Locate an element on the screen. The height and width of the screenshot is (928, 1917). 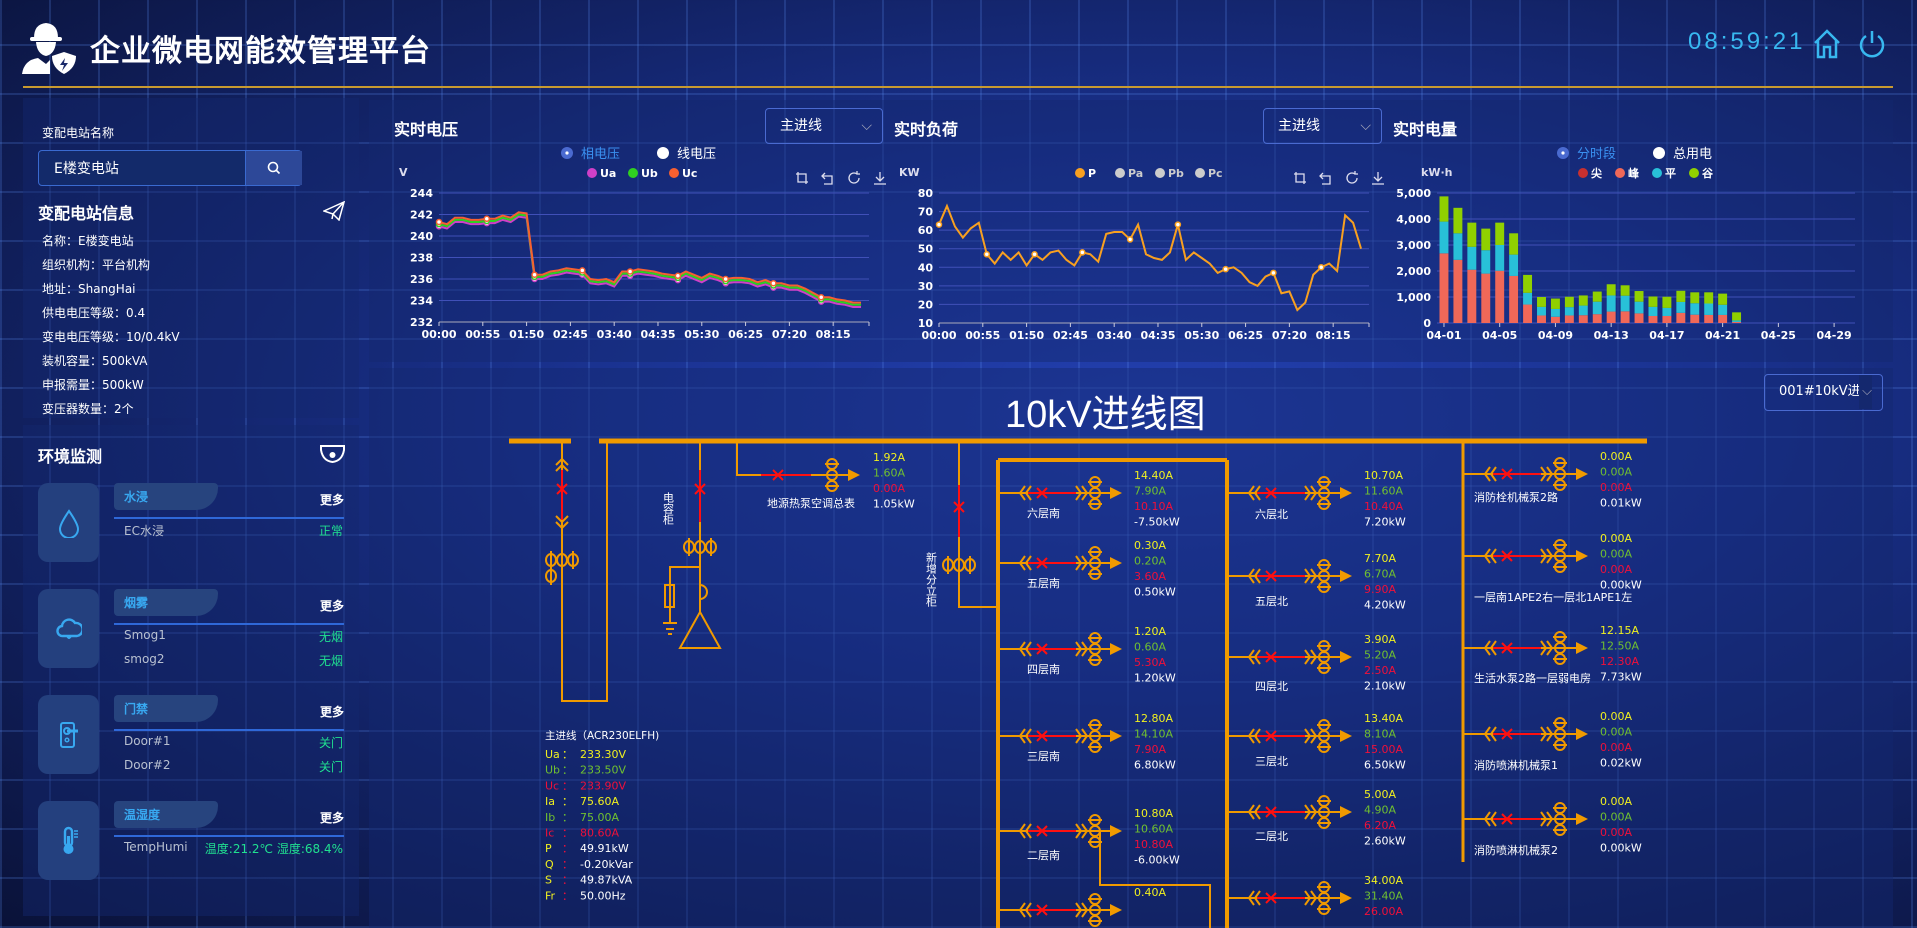
mode-radio-dot is located at coordinates (1563, 153).